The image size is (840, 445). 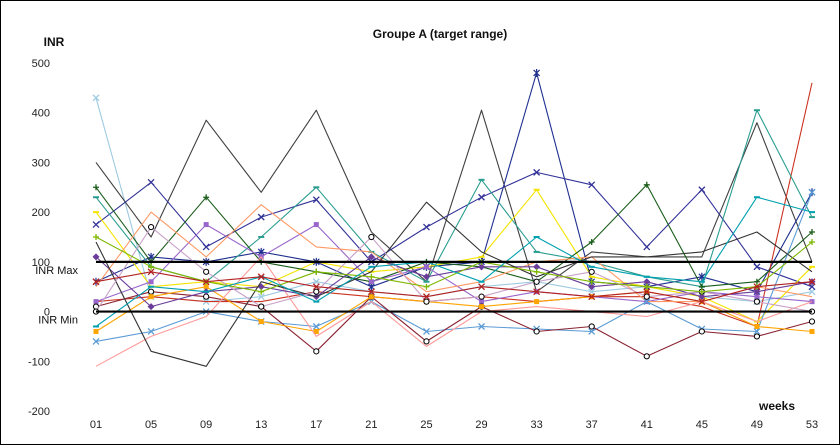 I want to click on x-tick-label: 41, so click(x=647, y=425).